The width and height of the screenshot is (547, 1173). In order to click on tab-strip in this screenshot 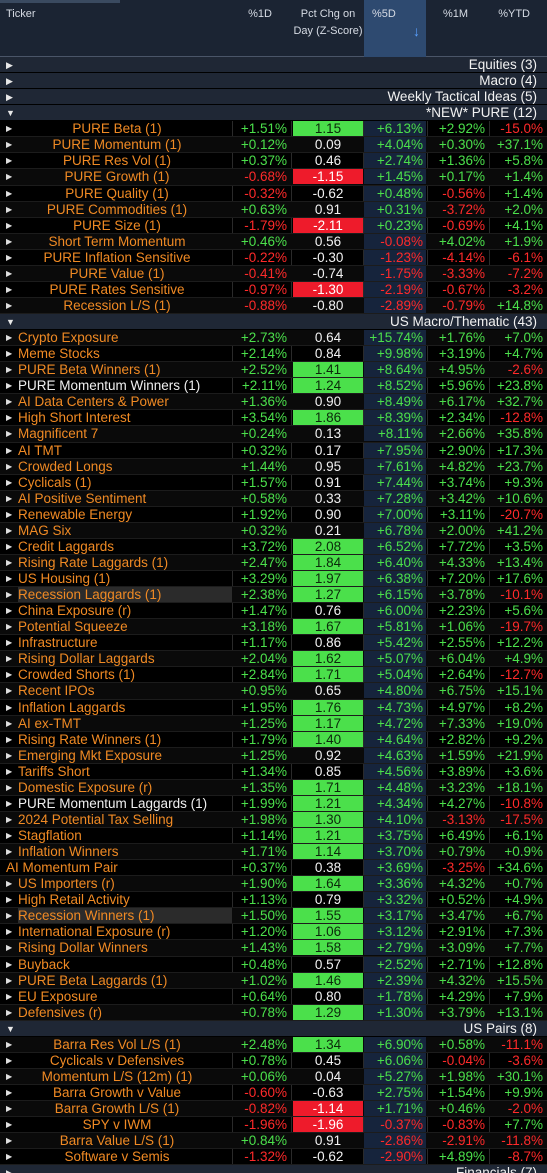, I will do `click(60, 1)`.